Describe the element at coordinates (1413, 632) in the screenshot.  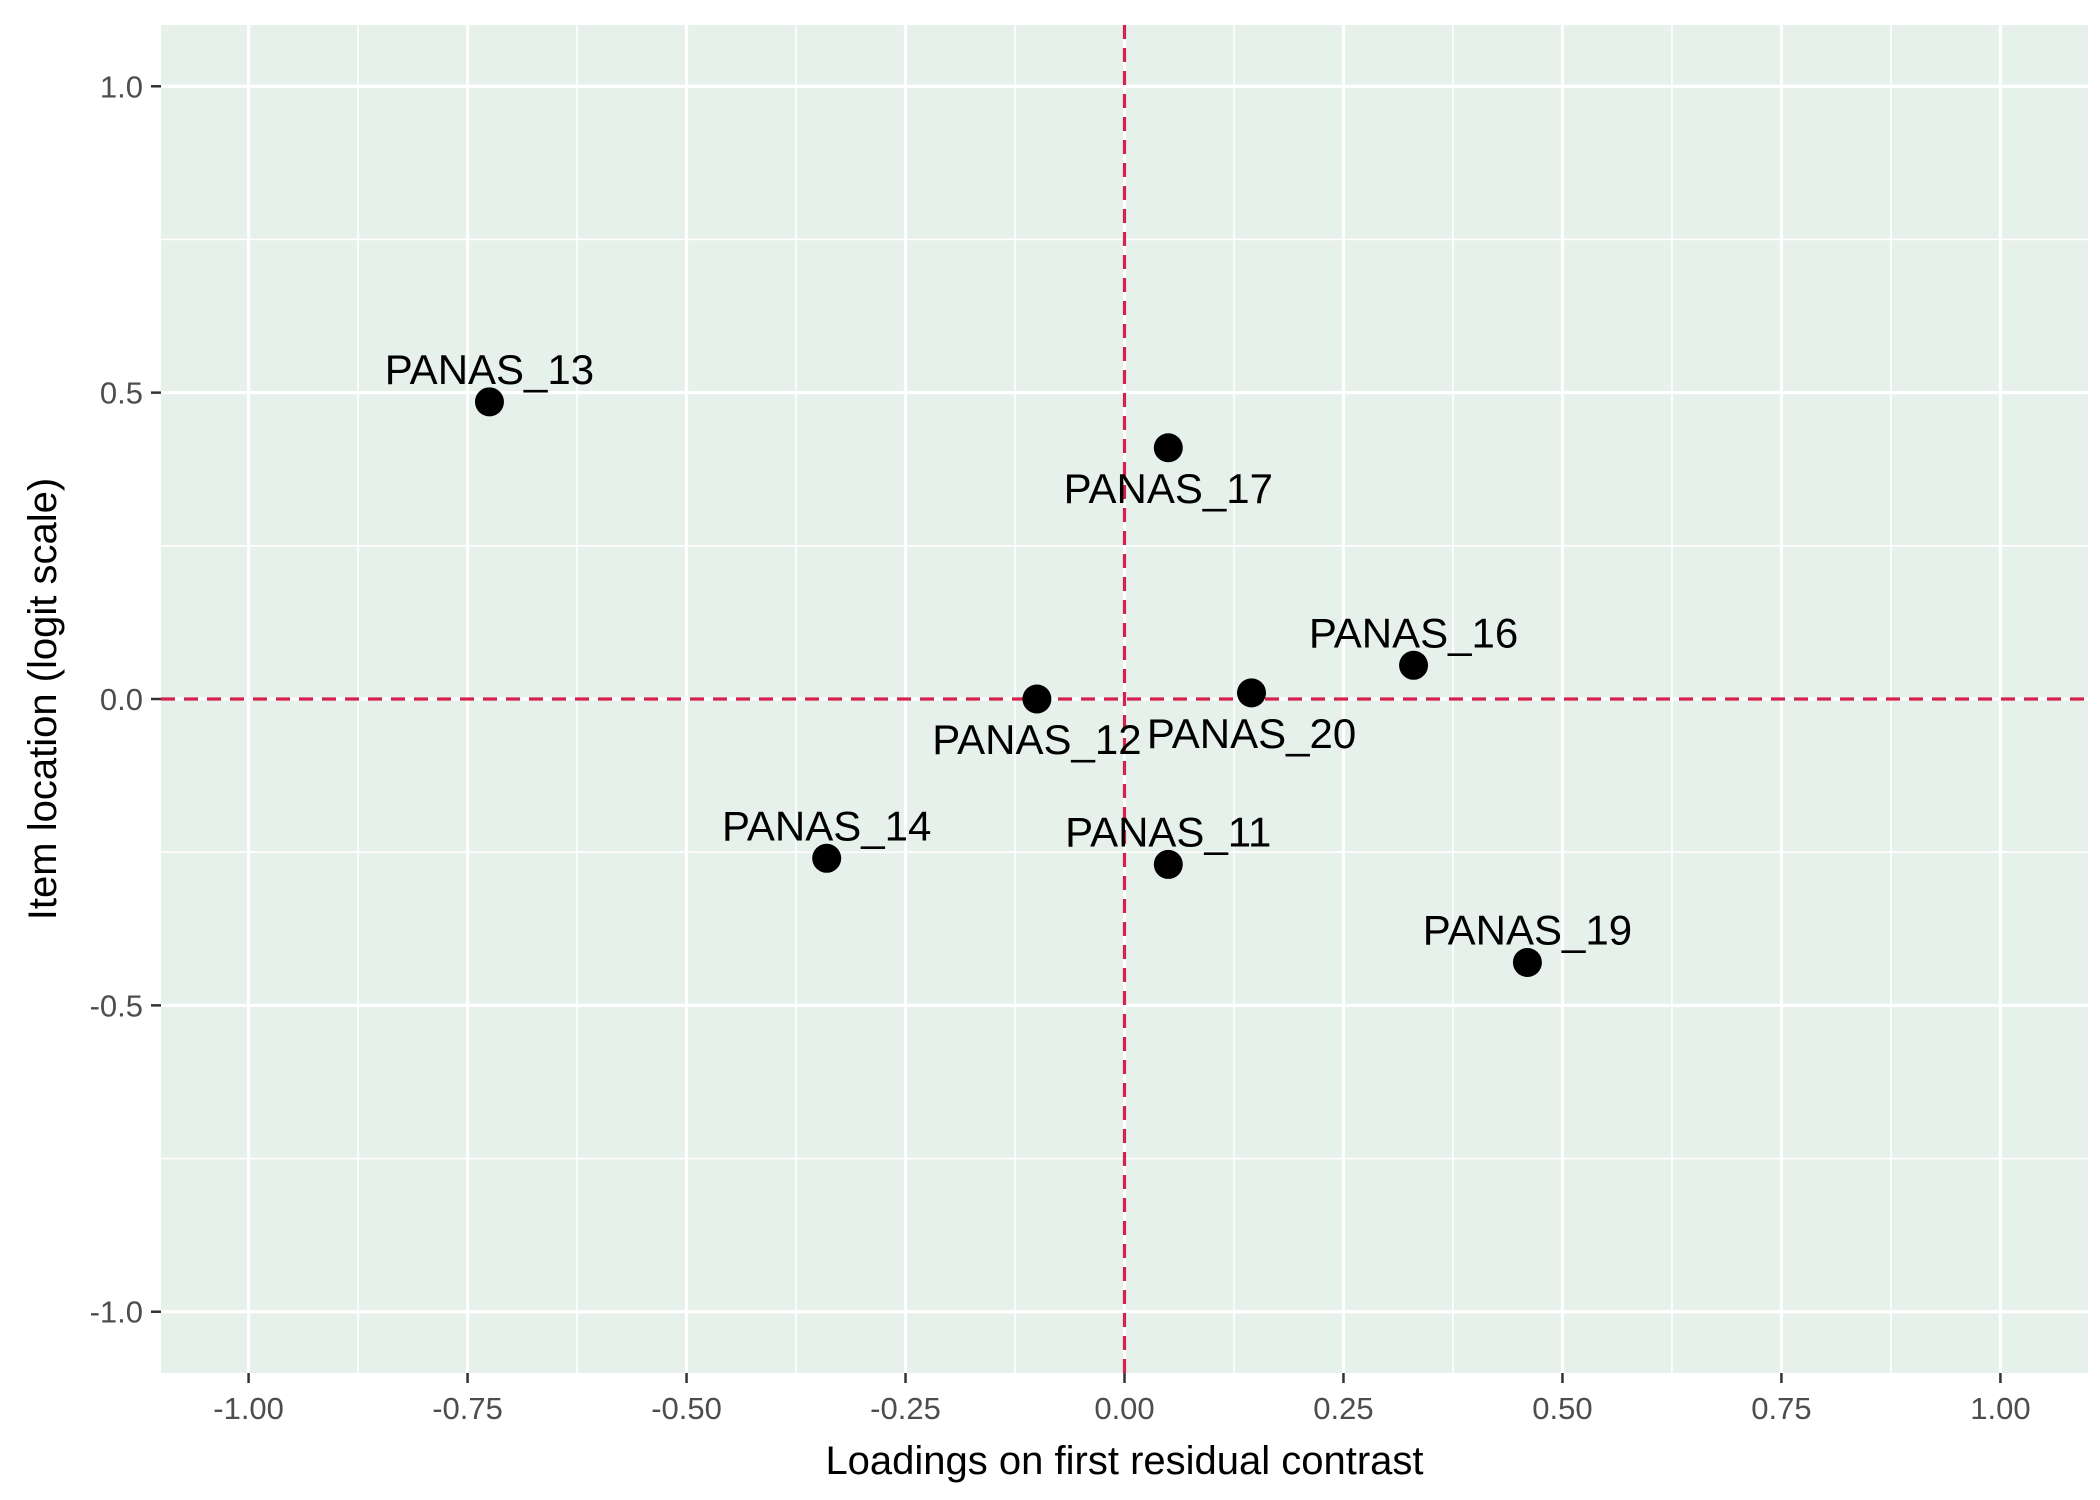
I see `point-label: PANAS_16` at that location.